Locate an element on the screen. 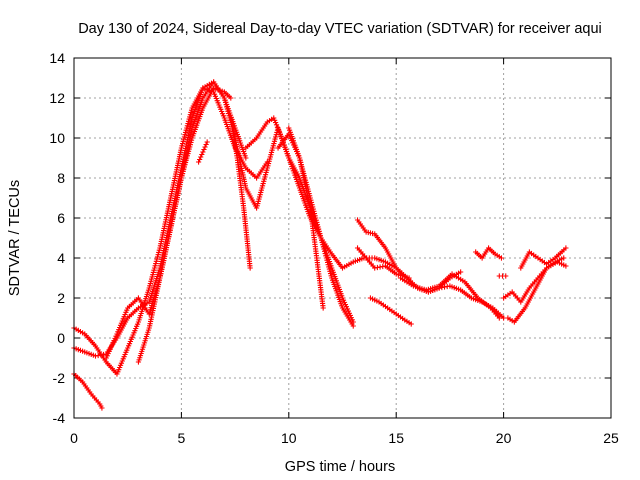 This screenshot has height=480, width=640. y-tick-label: 10 is located at coordinates (57, 138).